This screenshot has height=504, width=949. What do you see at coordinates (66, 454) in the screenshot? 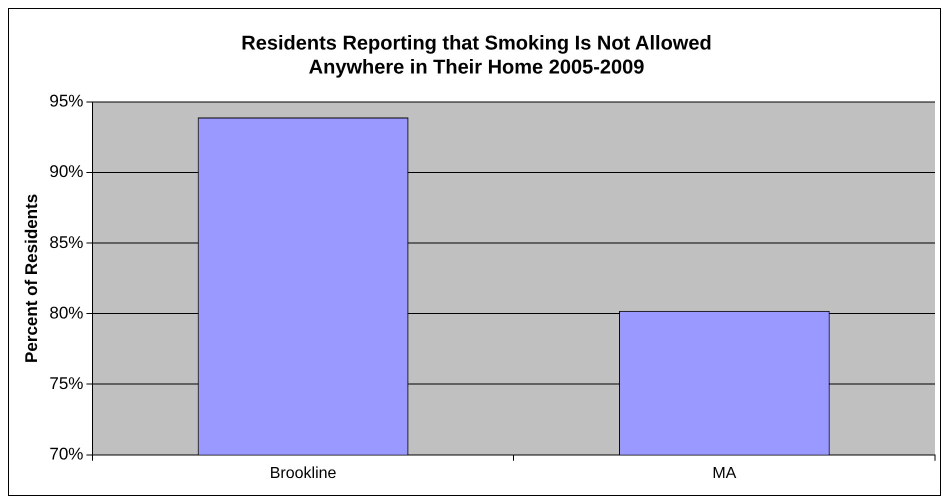
I see `y-tick-label: 70%` at bounding box center [66, 454].